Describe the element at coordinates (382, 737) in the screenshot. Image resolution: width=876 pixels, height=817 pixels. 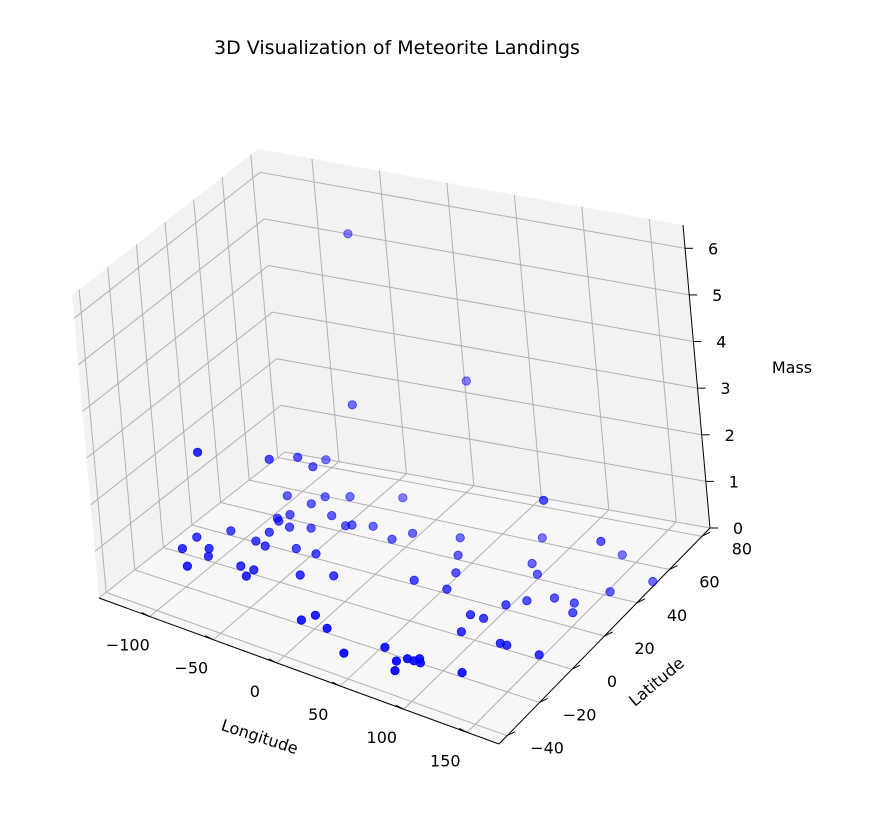
I see `x-tick-label: 100` at that location.